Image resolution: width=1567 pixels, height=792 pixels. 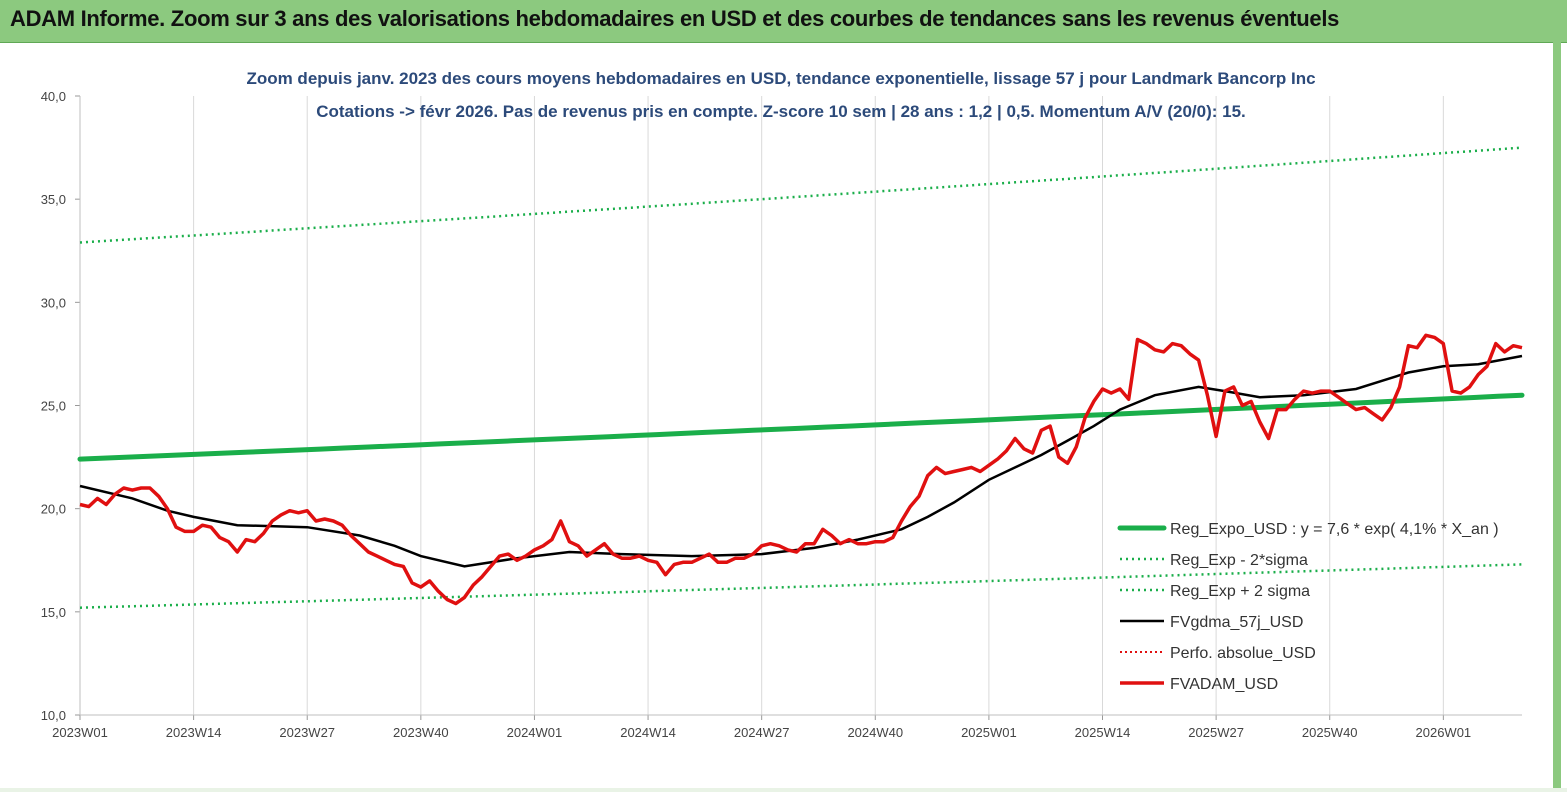 What do you see at coordinates (80, 732) in the screenshot?
I see `x-tick-label: 2023W01` at bounding box center [80, 732].